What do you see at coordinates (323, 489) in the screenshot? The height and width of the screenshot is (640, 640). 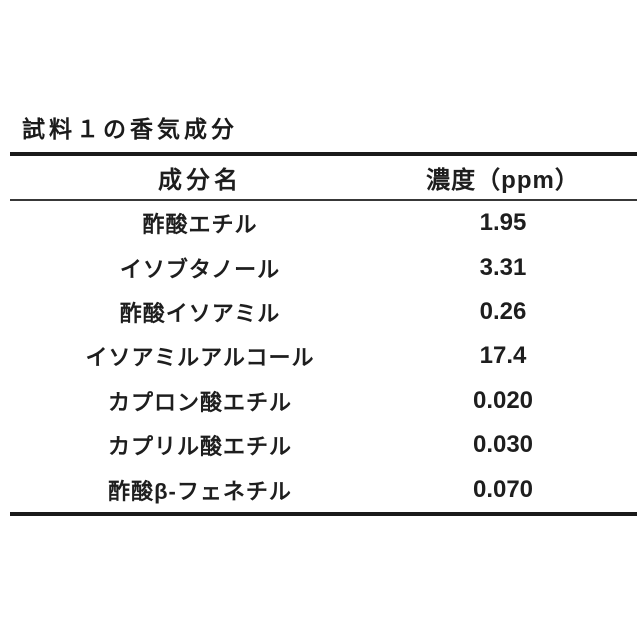 I see `table-row: 酢酸β-フェネチル 0.070` at bounding box center [323, 489].